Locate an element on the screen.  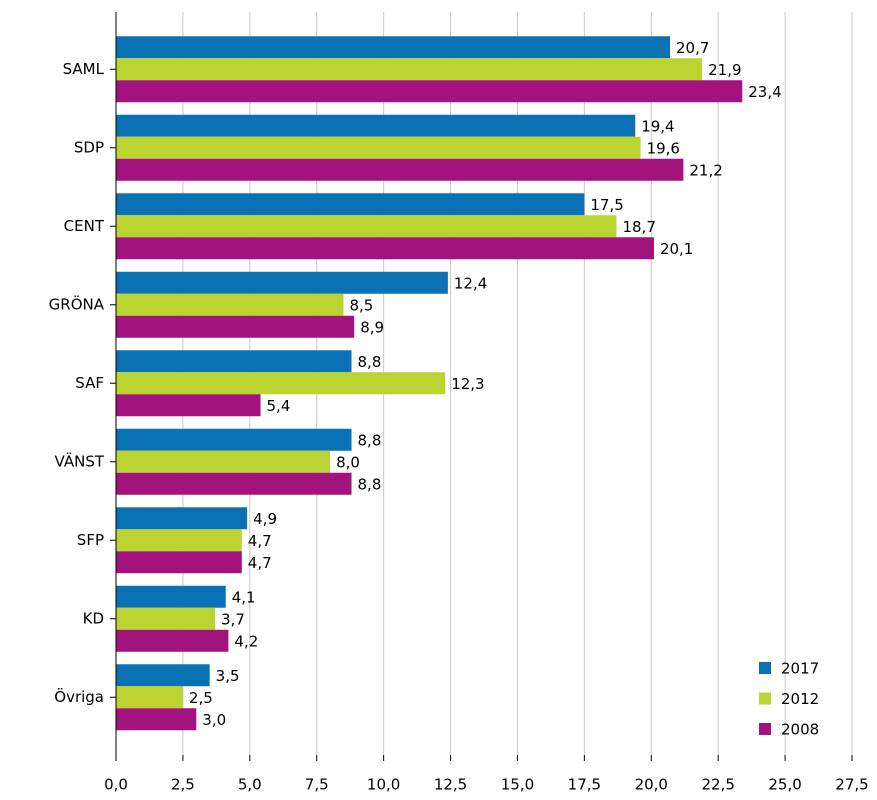
value-label: 21,2 is located at coordinates (705, 170).